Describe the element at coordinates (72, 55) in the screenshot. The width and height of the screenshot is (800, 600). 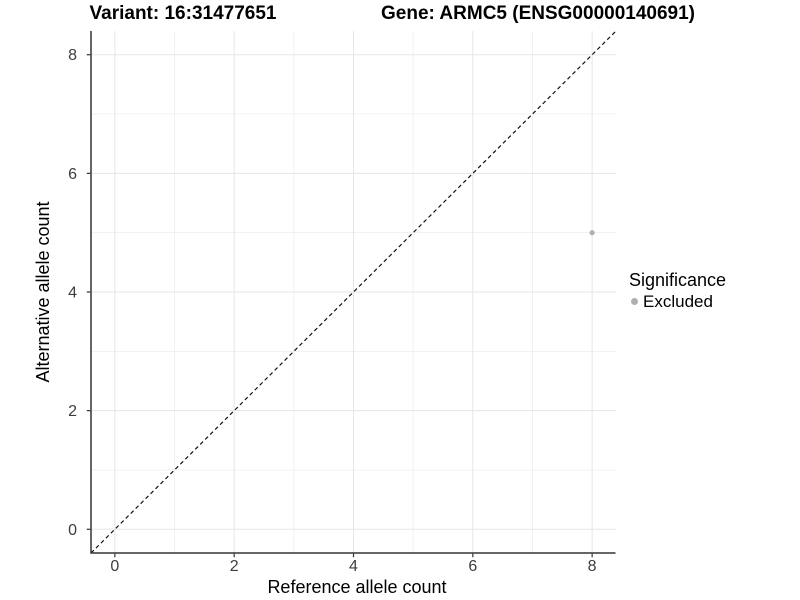
I see `y-tick-label: 8` at that location.